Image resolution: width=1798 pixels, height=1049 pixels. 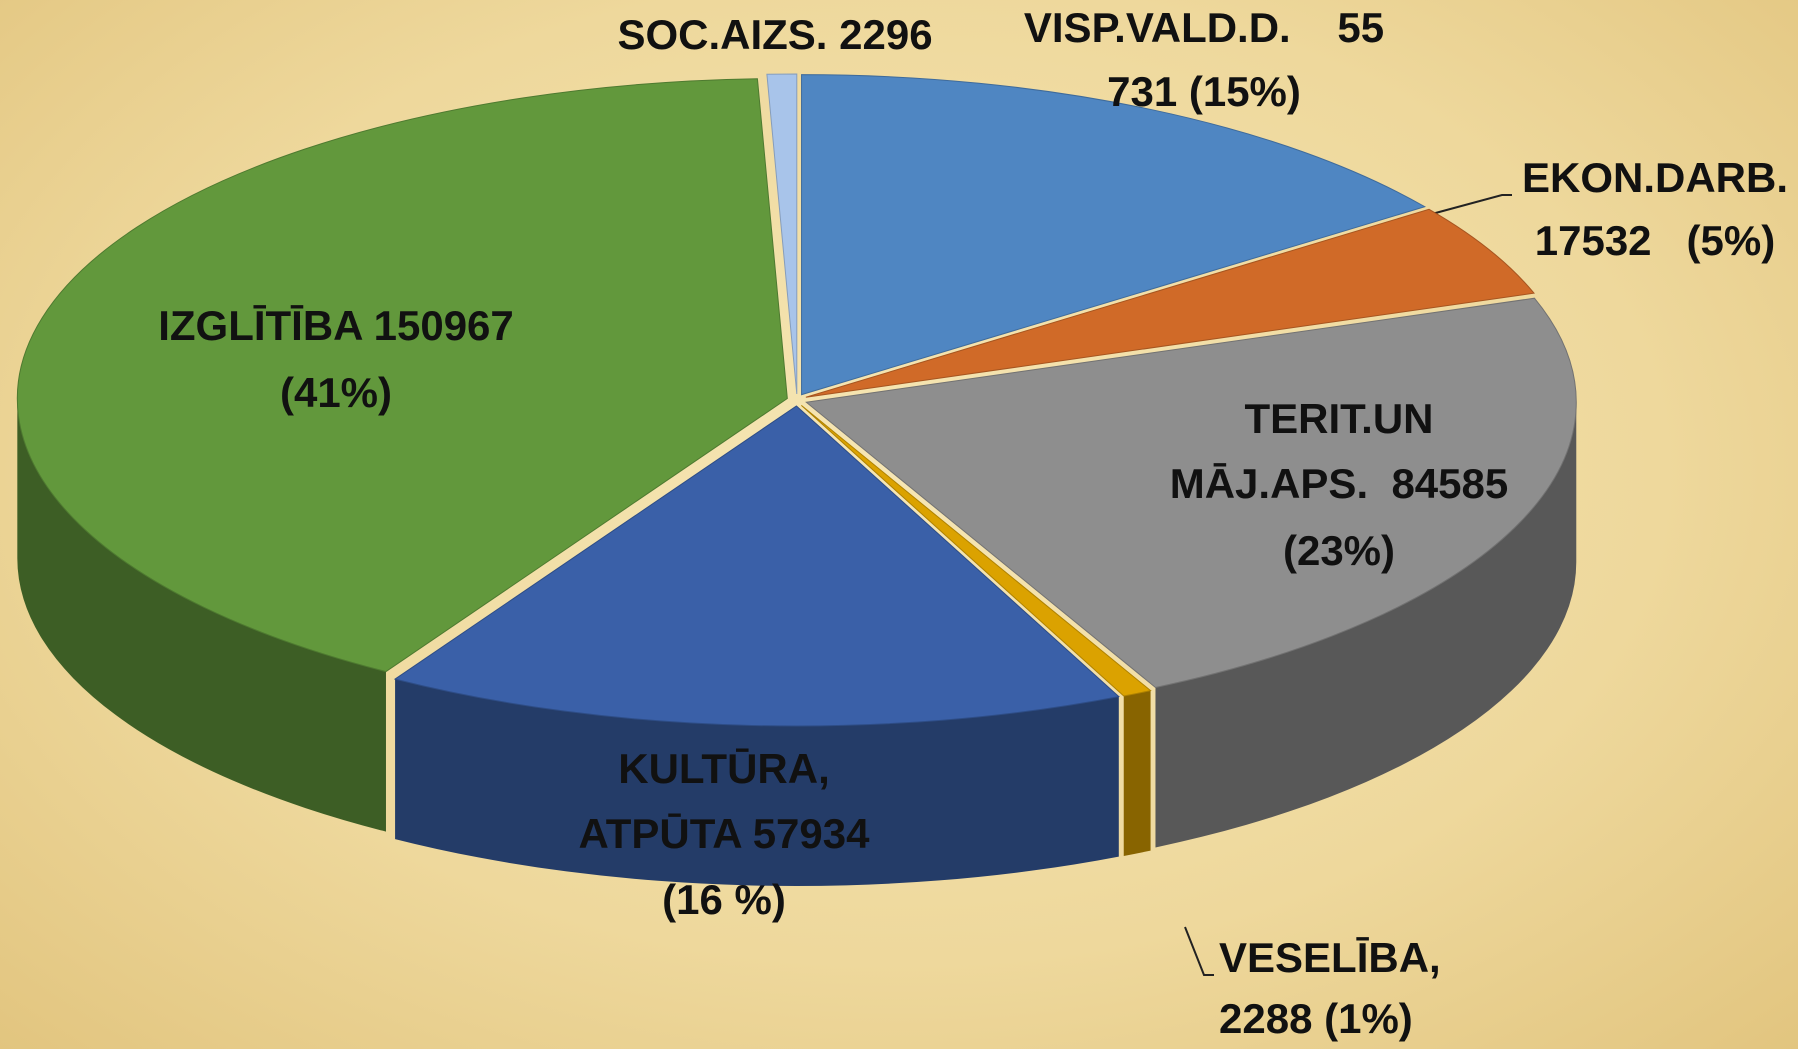 What do you see at coordinates (1316, 1018) in the screenshot?
I see `slice-label: 2288 (1%)` at bounding box center [1316, 1018].